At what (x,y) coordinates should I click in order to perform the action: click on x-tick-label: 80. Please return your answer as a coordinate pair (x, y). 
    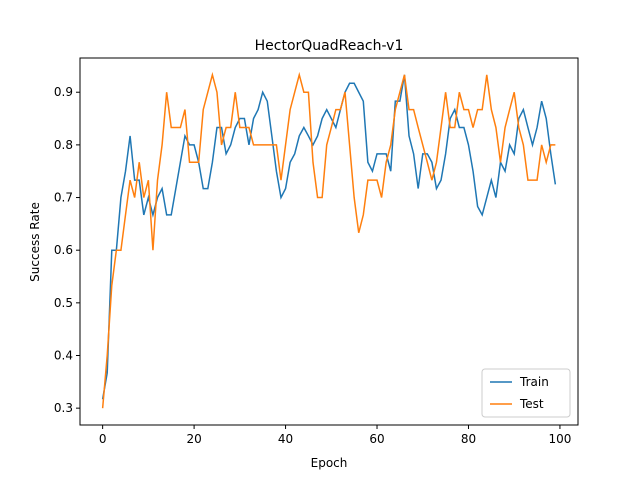
    Looking at the image, I should click on (468, 439).